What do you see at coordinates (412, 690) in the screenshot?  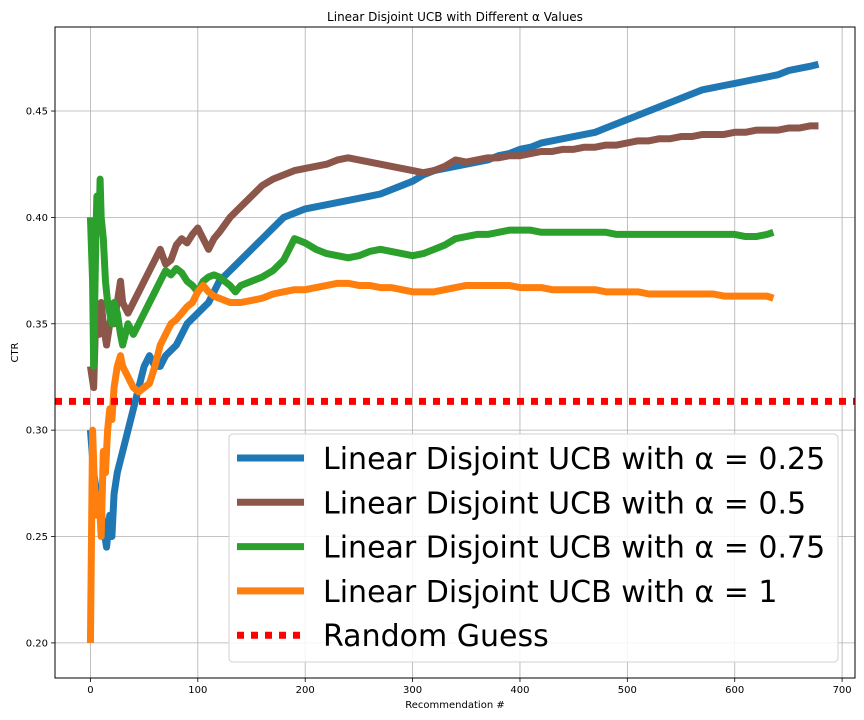 I see `x-tick-label: 300` at bounding box center [412, 690].